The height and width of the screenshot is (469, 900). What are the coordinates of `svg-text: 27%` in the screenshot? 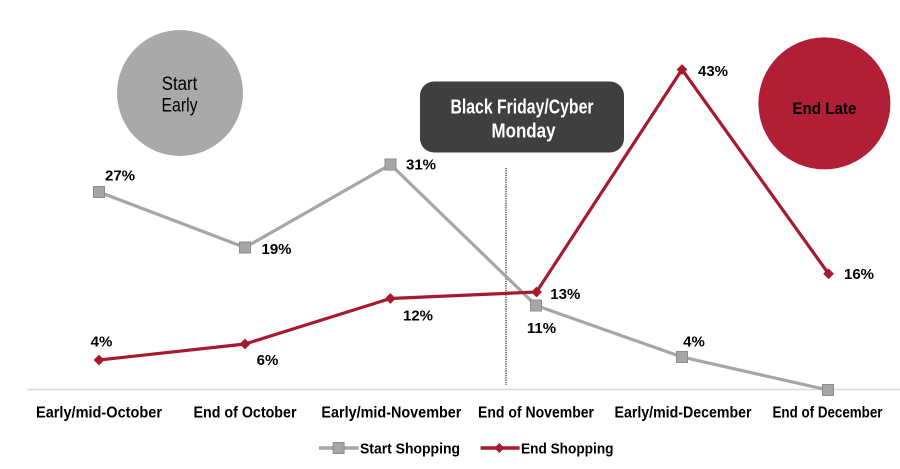 It's located at (120, 176).